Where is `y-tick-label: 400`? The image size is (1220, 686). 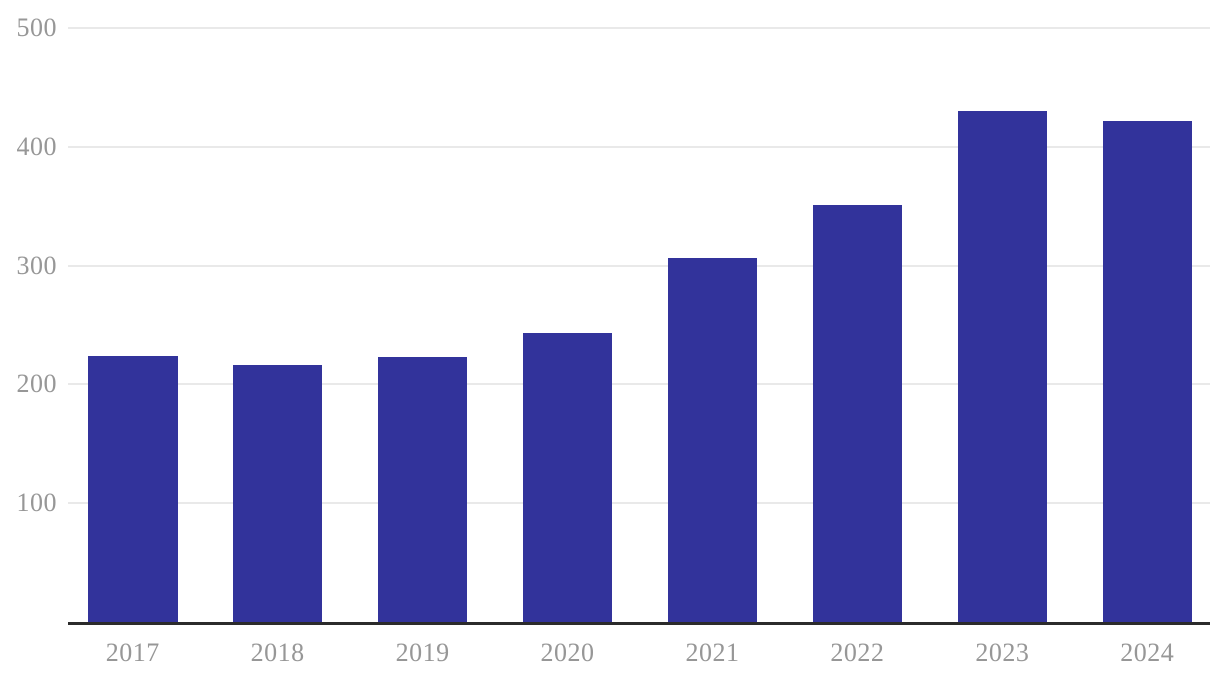
y-tick-label: 400 is located at coordinates (36, 146).